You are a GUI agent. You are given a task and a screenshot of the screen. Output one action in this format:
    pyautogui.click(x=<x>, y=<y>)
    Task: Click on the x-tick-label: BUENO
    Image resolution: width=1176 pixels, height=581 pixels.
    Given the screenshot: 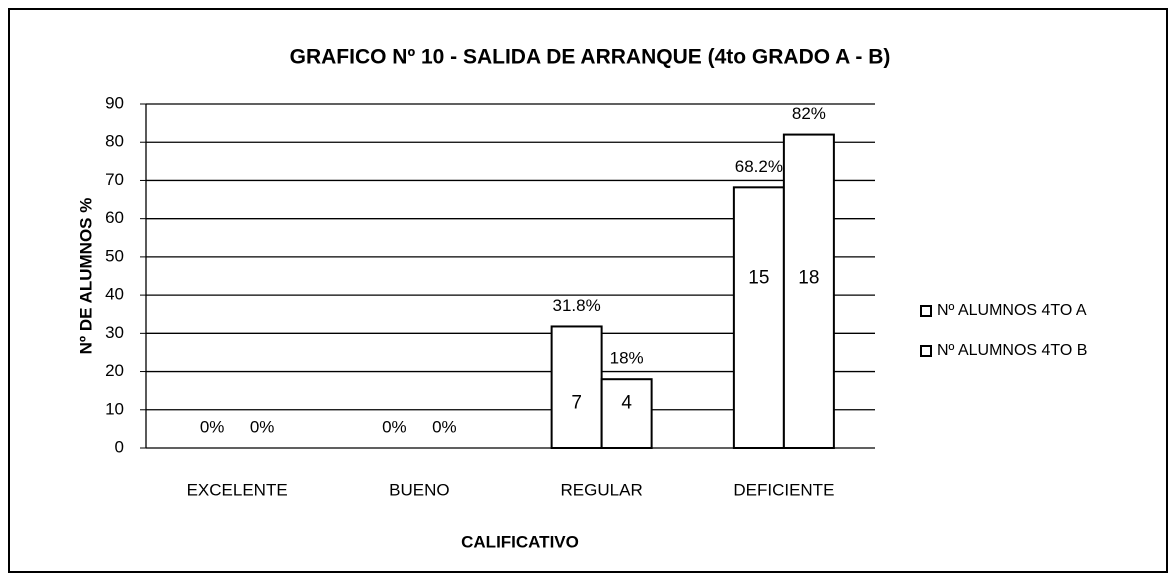 What is the action you would take?
    pyautogui.click(x=419, y=489)
    